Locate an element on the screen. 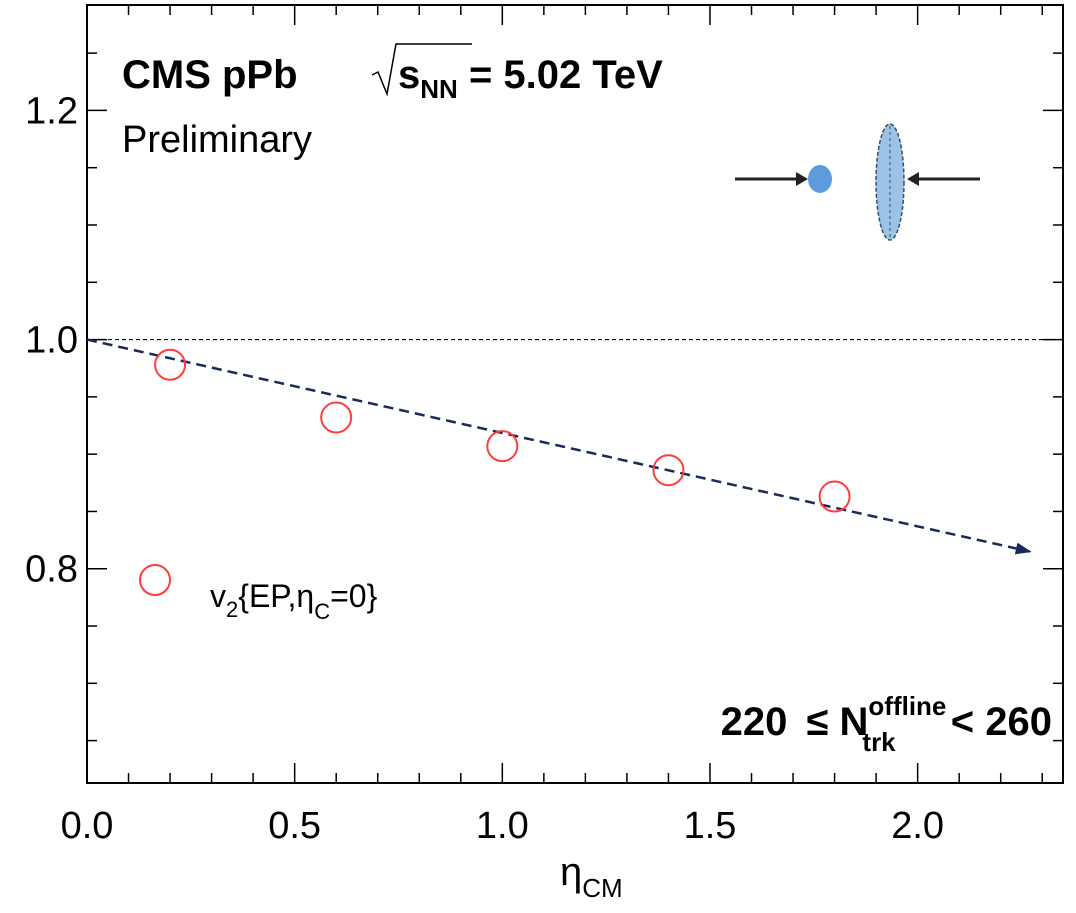 This screenshot has width=1076, height=913. chart-title: CMS pPb sNN = 5.02 TeV is located at coordinates (392, 80).